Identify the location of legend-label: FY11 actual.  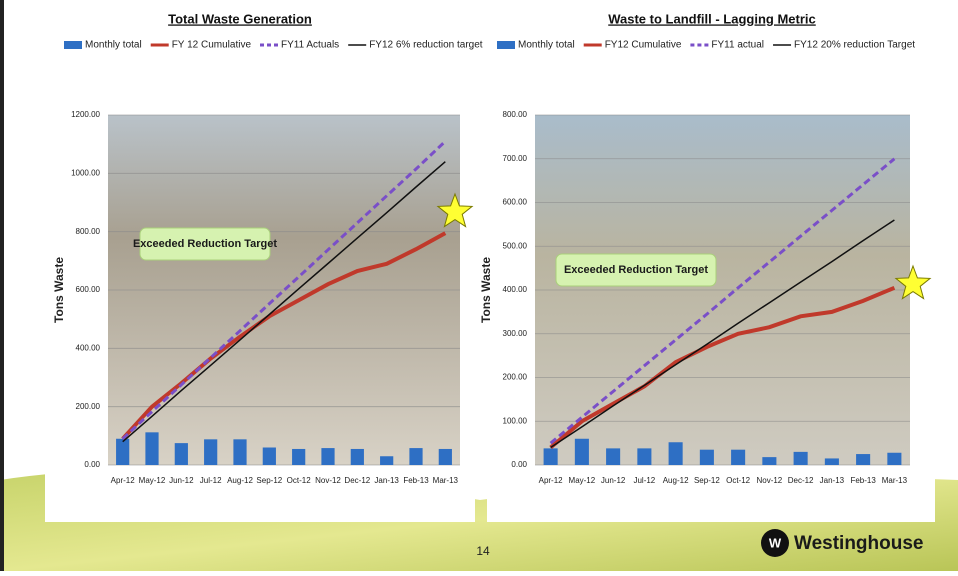
(737, 45).